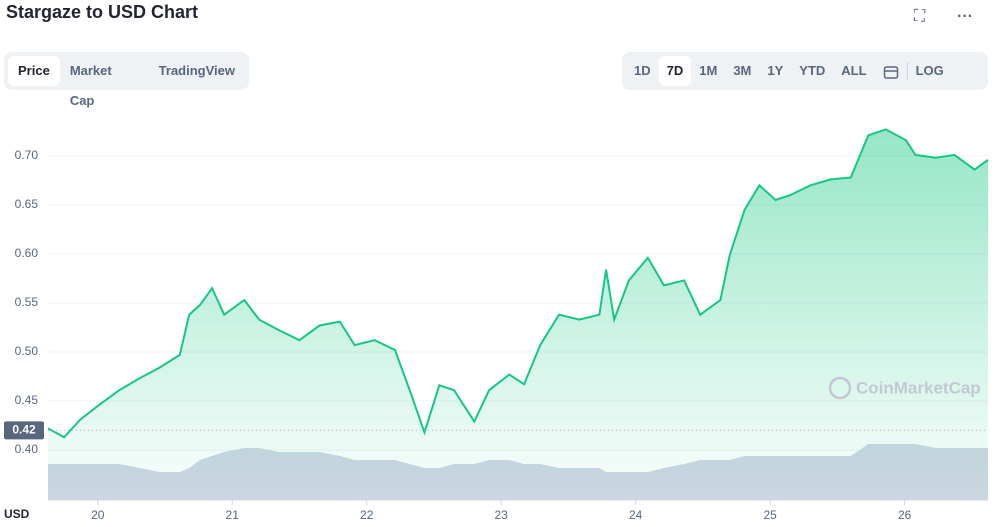  I want to click on y-tick-label: 0.40, so click(27, 449).